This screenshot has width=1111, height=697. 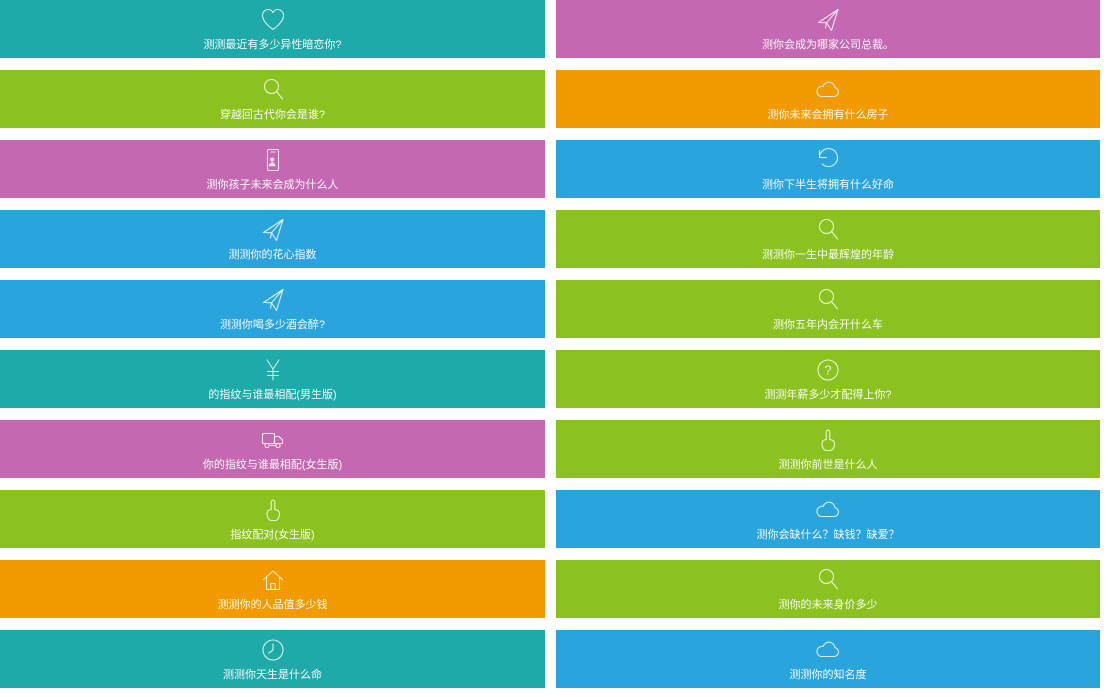 I want to click on quiz-card: 的指纹与谁最相配(男生版), so click(x=272, y=379).